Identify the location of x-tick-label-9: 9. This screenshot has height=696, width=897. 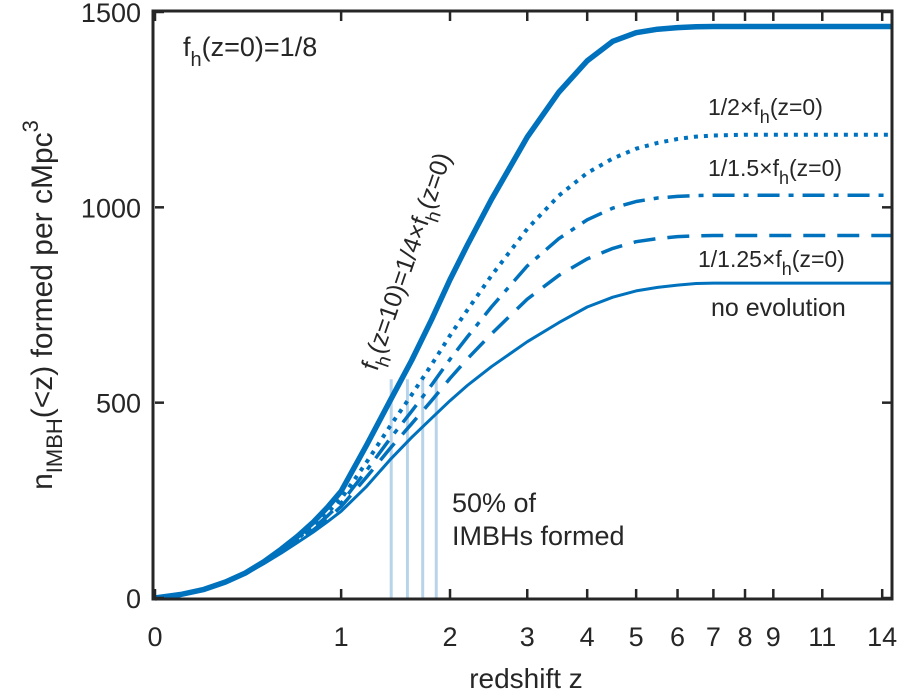
(773, 637).